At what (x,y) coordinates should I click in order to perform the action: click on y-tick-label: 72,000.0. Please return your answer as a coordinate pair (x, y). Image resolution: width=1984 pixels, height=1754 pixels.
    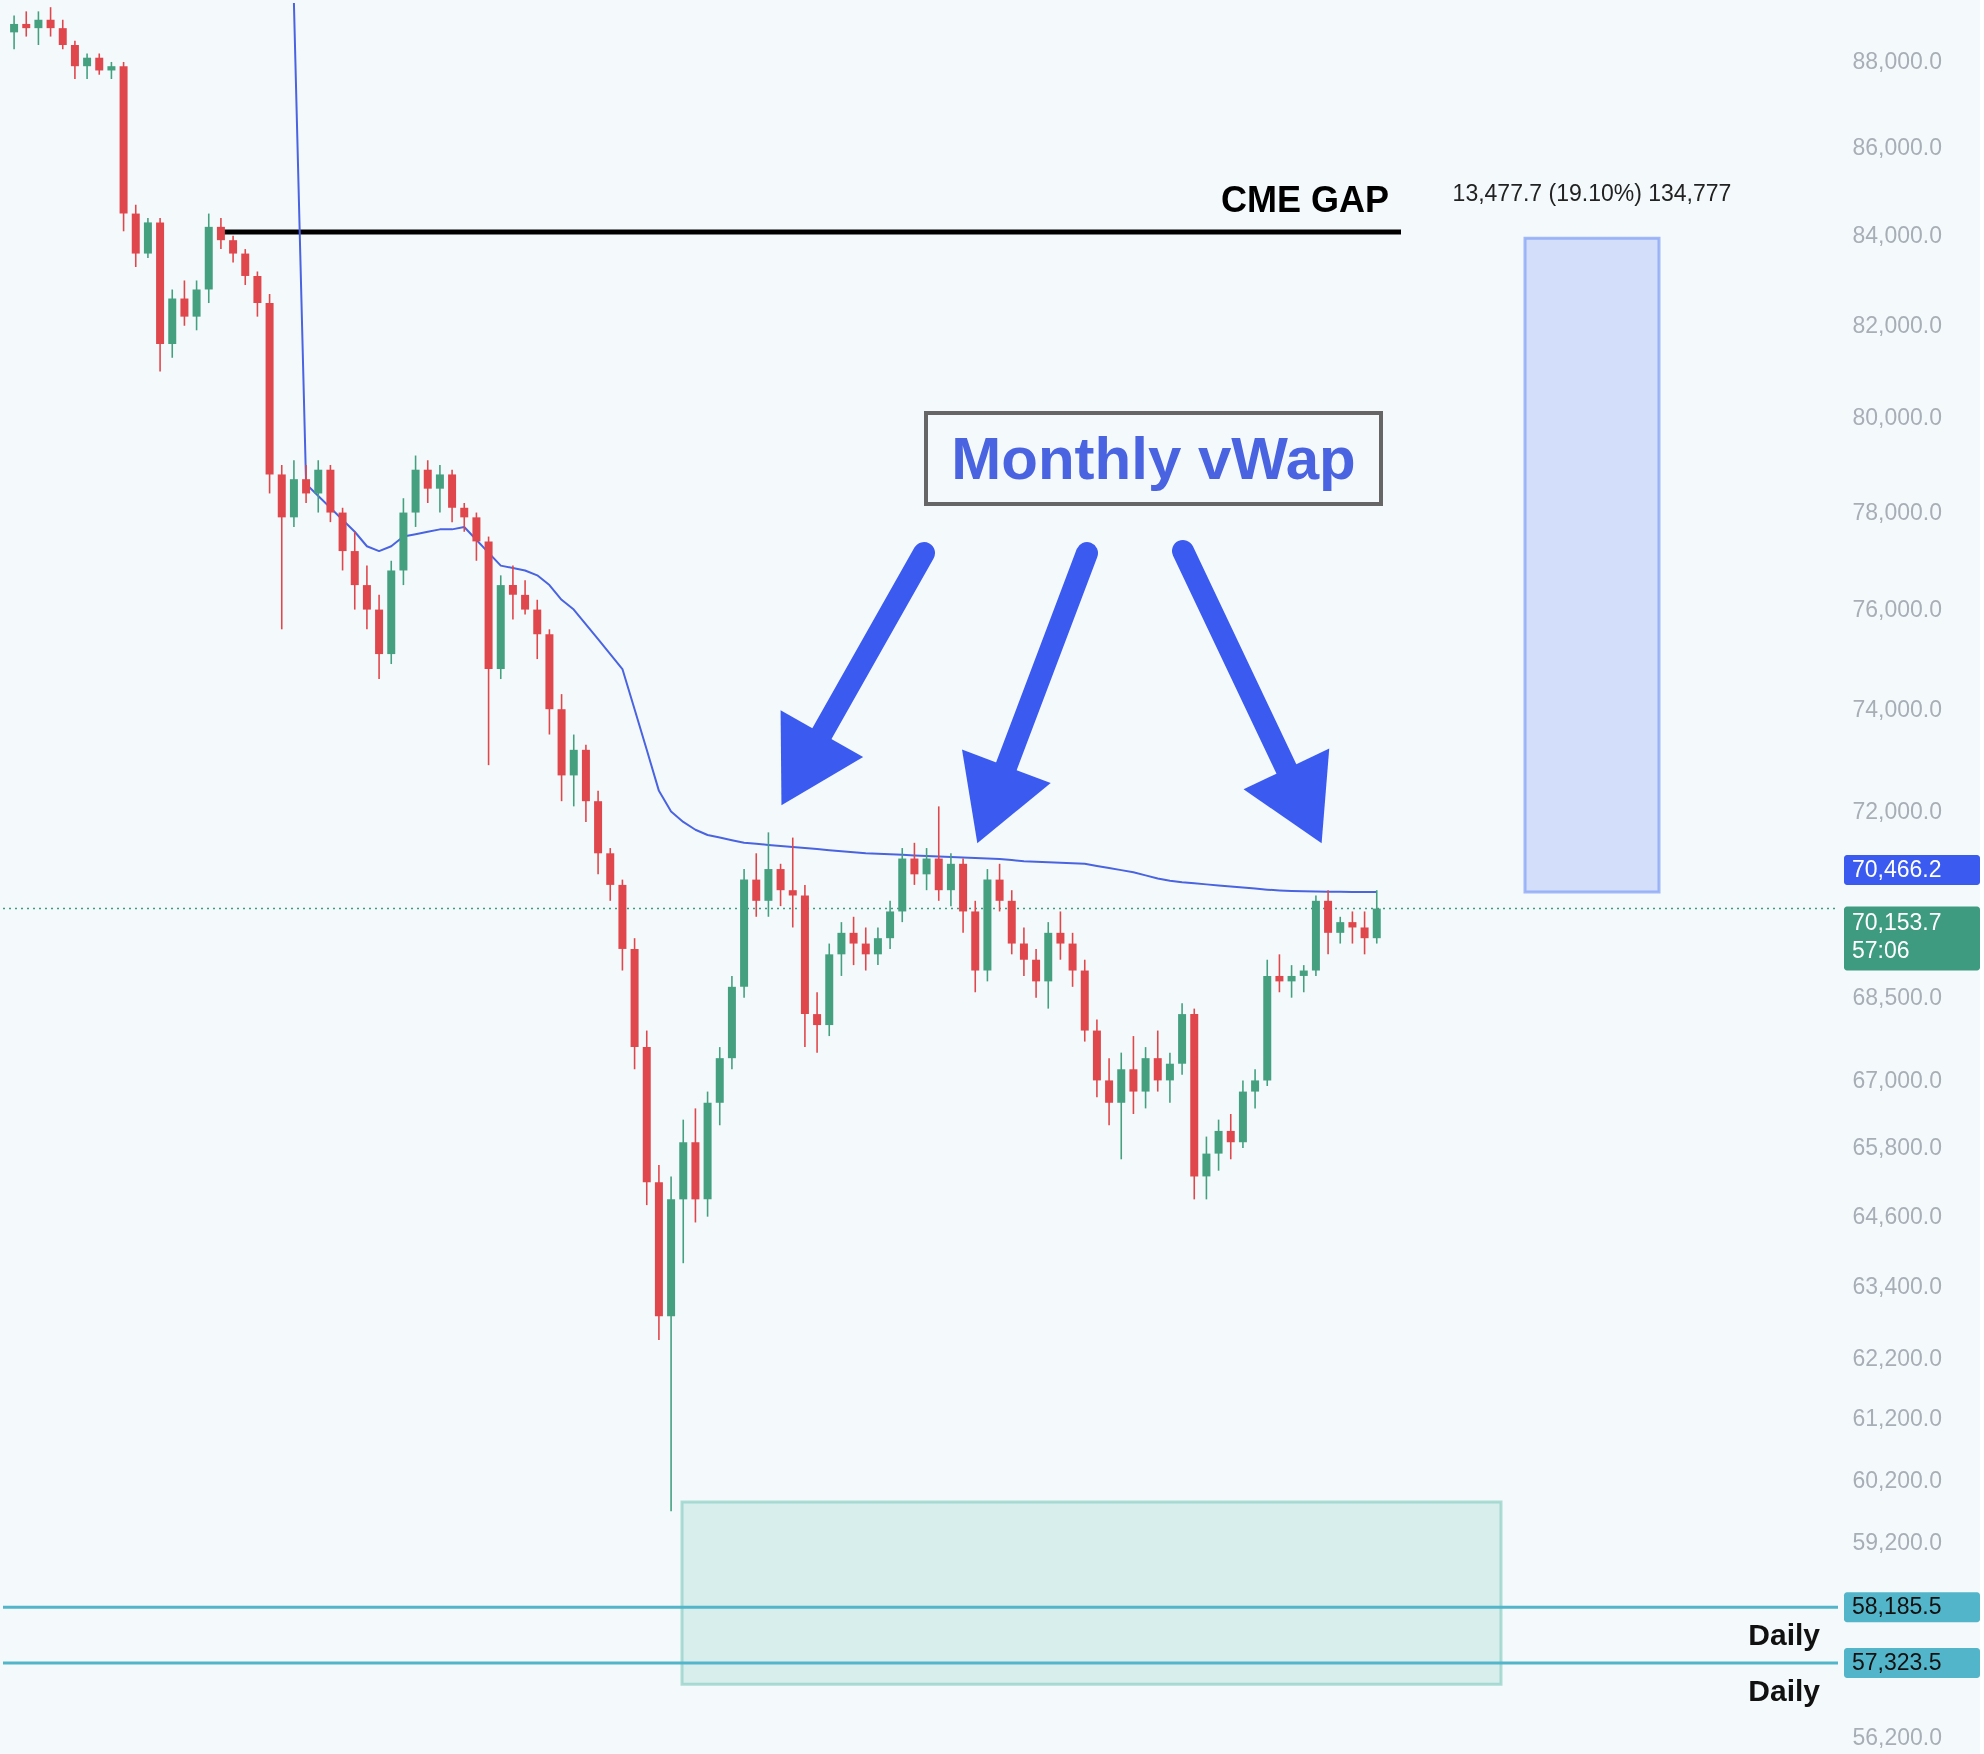
    Looking at the image, I should click on (1897, 811).